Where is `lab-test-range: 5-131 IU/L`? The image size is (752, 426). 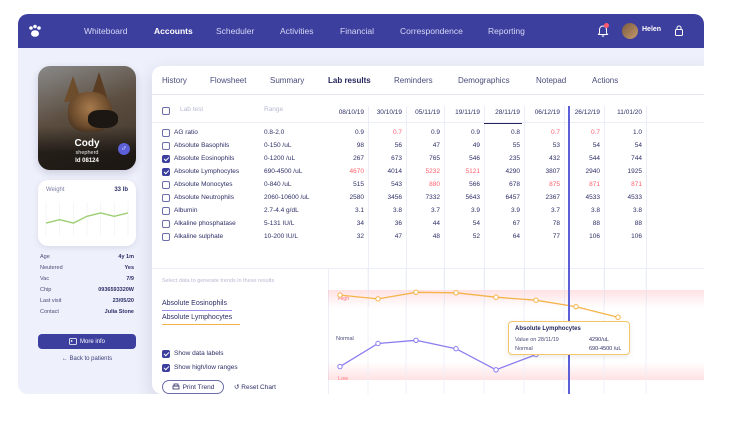 lab-test-range: 5-131 IU/L is located at coordinates (279, 223).